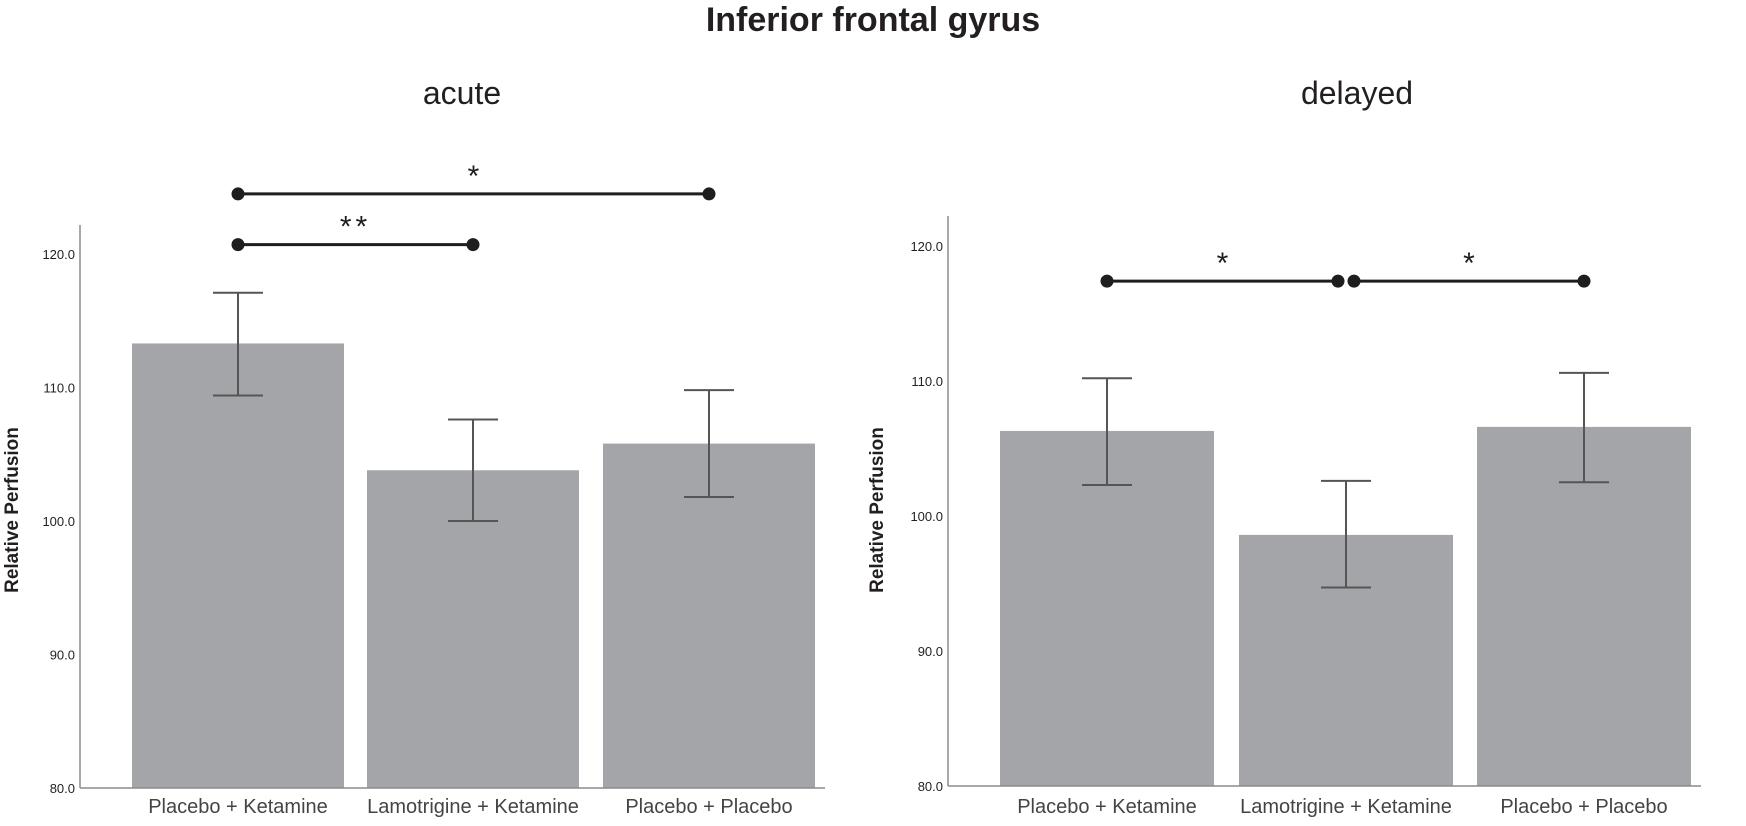 Image resolution: width=1746 pixels, height=826 pixels. What do you see at coordinates (1107, 807) in the screenshot?
I see `chart-2-category-label-1: Placebo + Ketamine` at bounding box center [1107, 807].